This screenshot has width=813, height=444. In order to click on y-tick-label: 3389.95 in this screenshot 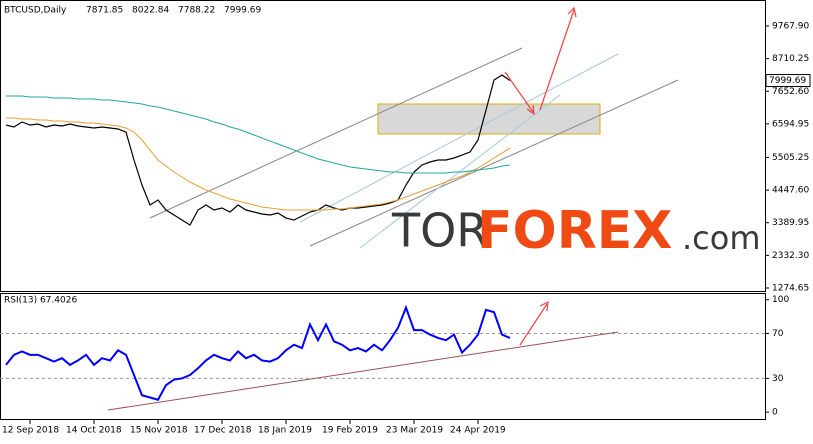, I will do `click(790, 223)`.